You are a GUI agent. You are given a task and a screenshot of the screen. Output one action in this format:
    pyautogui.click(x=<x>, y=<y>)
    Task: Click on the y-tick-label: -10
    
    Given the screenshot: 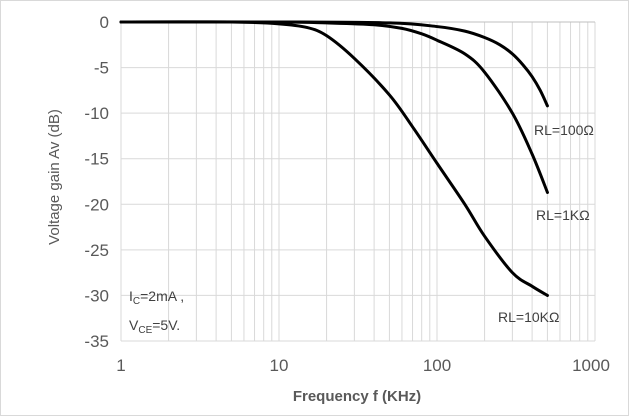 What is the action you would take?
    pyautogui.click(x=96, y=113)
    